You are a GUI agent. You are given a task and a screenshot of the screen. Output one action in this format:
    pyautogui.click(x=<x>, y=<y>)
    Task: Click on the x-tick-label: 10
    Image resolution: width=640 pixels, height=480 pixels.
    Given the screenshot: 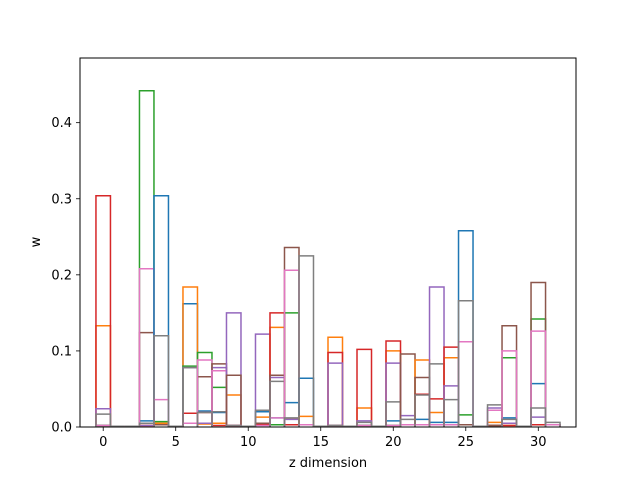 What is the action you would take?
    pyautogui.click(x=248, y=442)
    